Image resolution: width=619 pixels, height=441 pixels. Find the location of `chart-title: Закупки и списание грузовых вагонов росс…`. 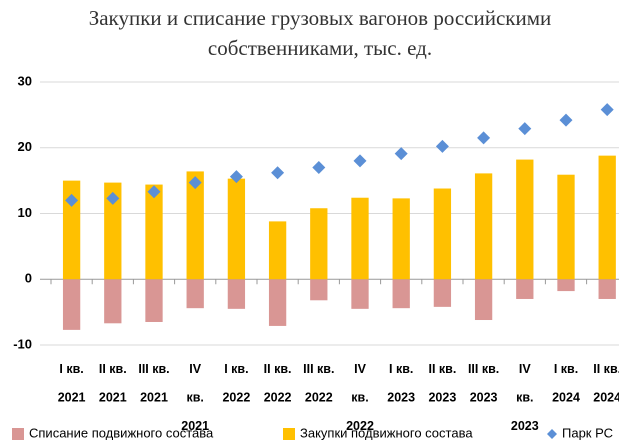

chart-title: Закупки и списание грузовых вагонов росс… is located at coordinates (320, 33).